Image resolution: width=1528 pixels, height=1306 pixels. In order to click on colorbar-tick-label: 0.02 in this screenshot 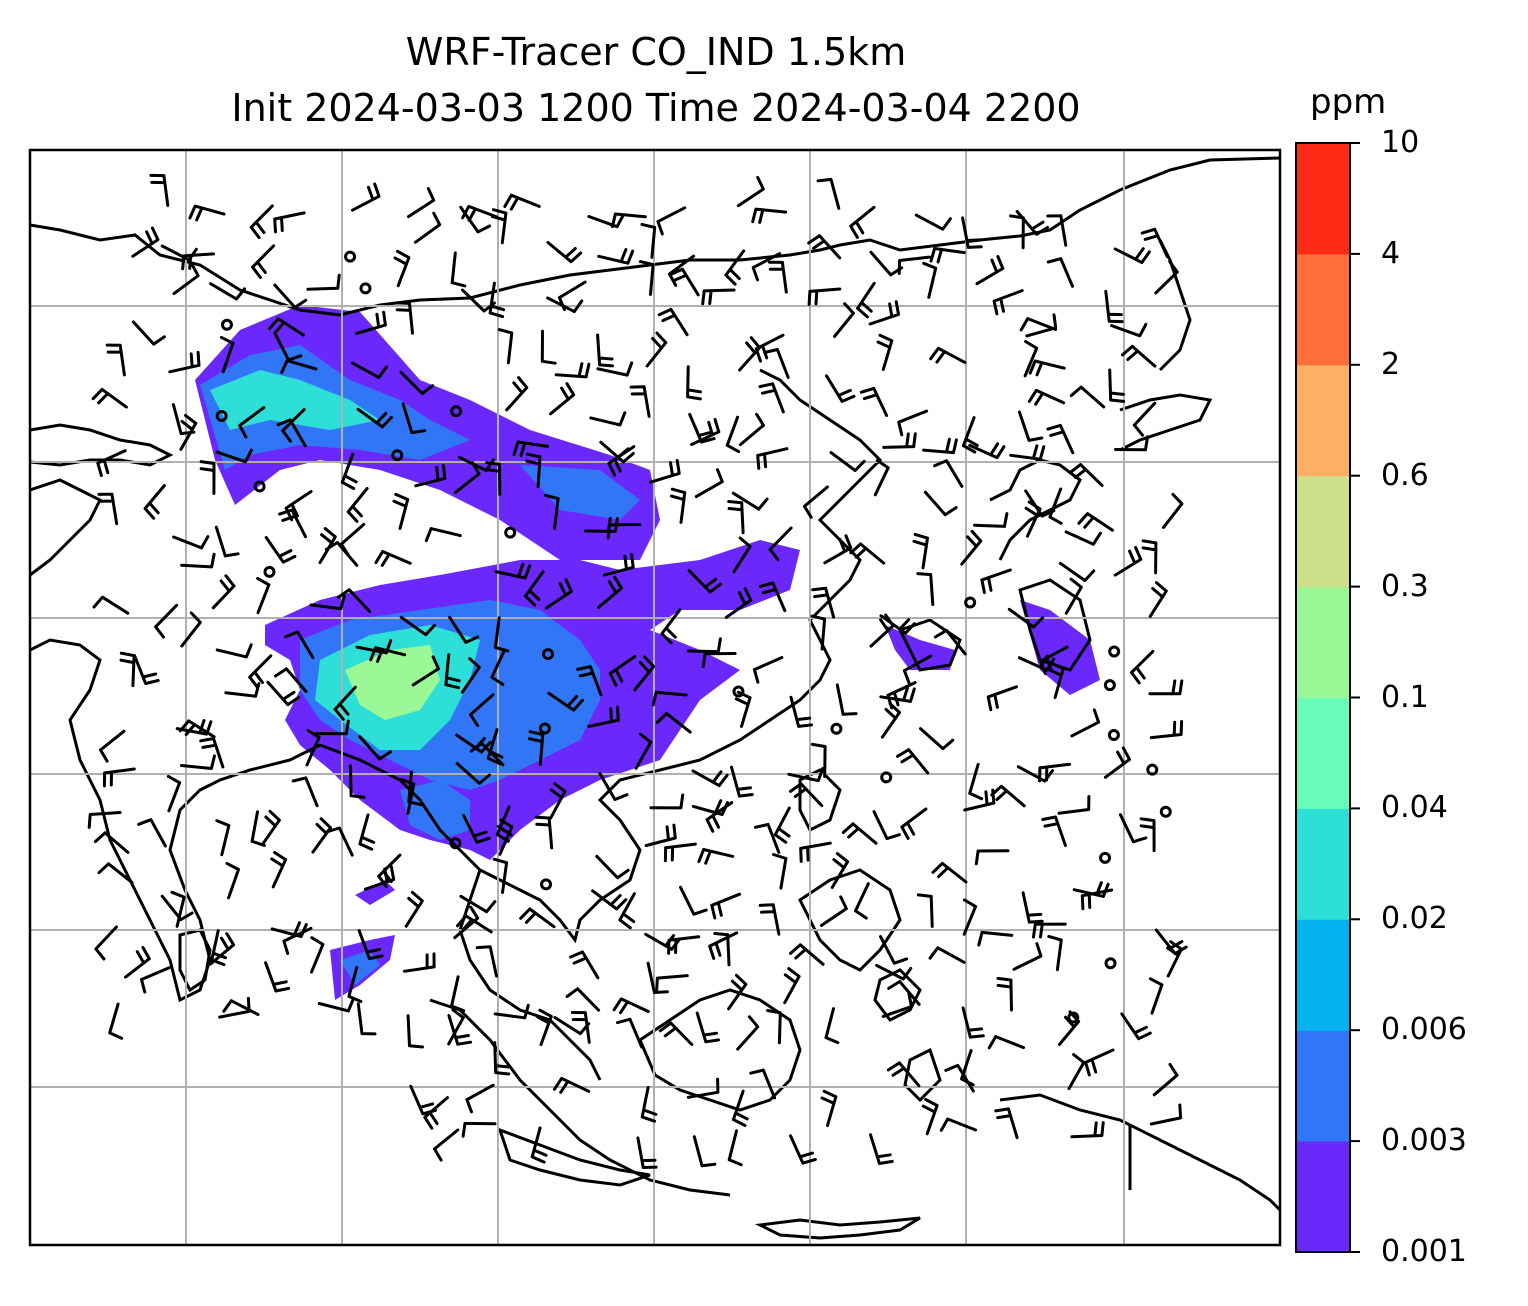, I will do `click(1414, 919)`.